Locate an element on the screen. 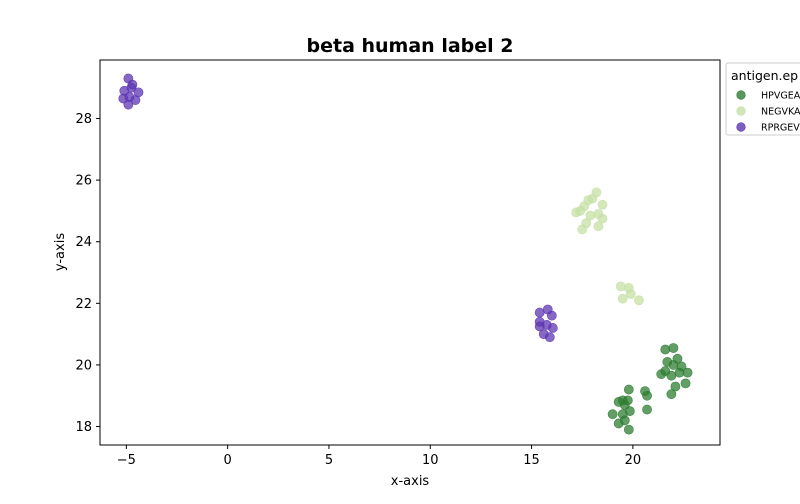 Image resolution: width=800 pixels, height=504 pixels. x-tick-label: 10 is located at coordinates (430, 460).